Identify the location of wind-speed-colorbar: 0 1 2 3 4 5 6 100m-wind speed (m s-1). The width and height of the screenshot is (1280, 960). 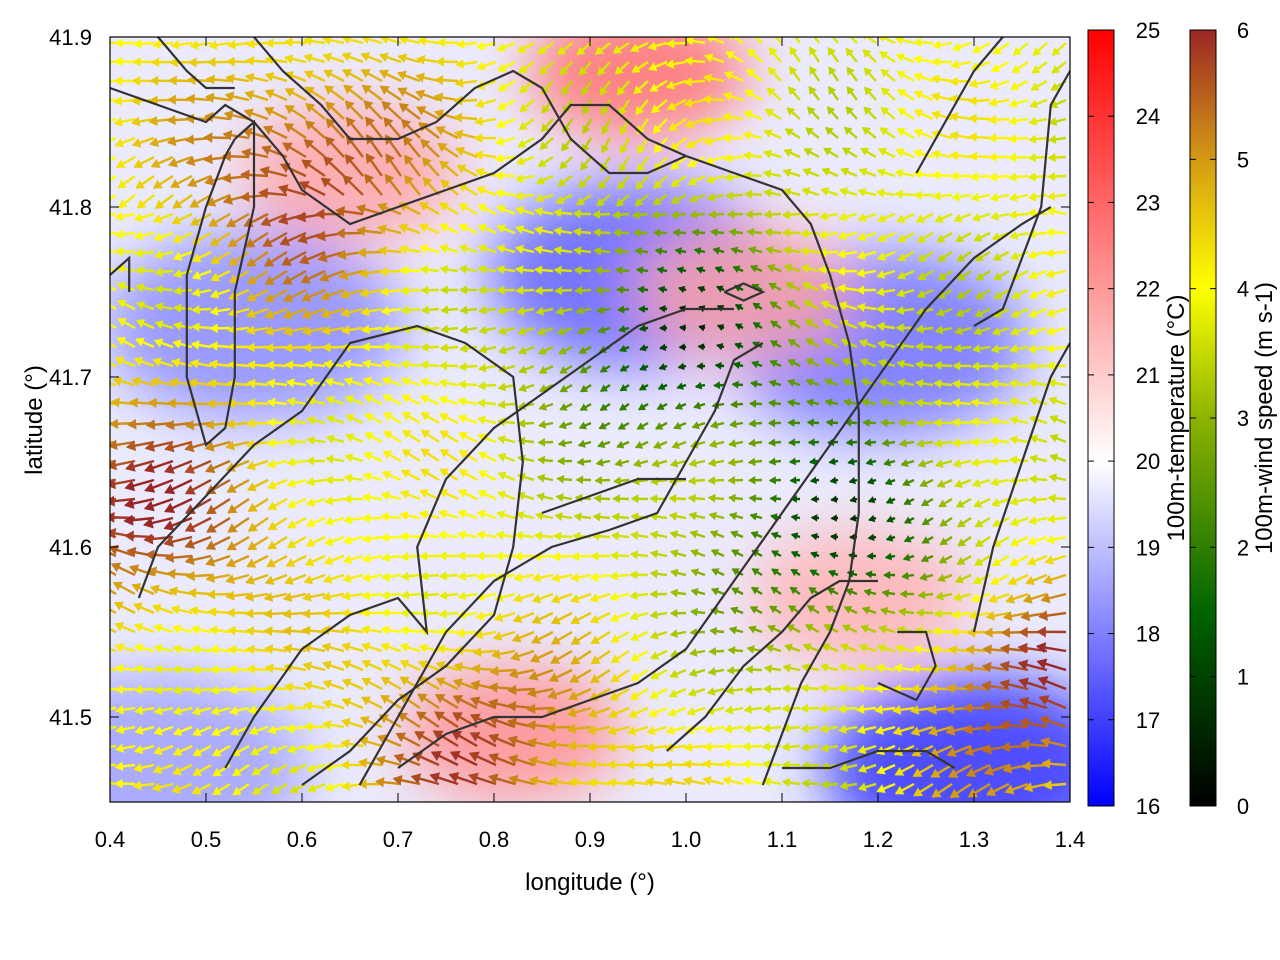
(1233, 418).